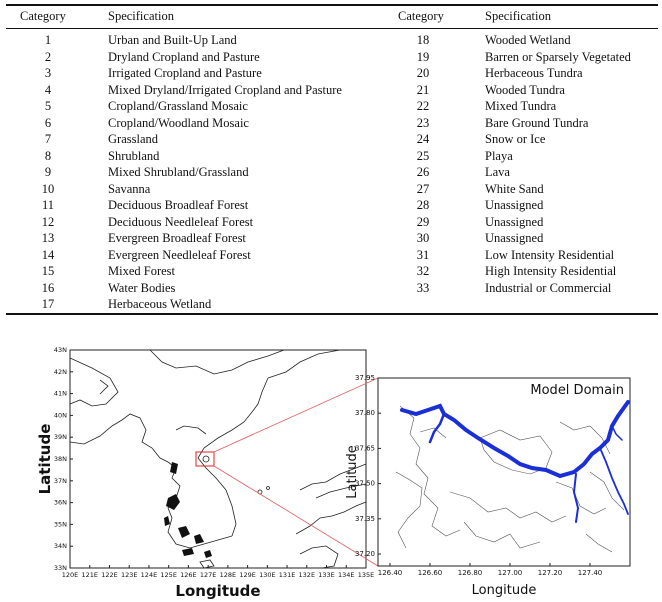 This screenshot has width=662, height=602. What do you see at coordinates (287, 575) in the screenshot?
I see `lon-tick-label: 131E` at bounding box center [287, 575].